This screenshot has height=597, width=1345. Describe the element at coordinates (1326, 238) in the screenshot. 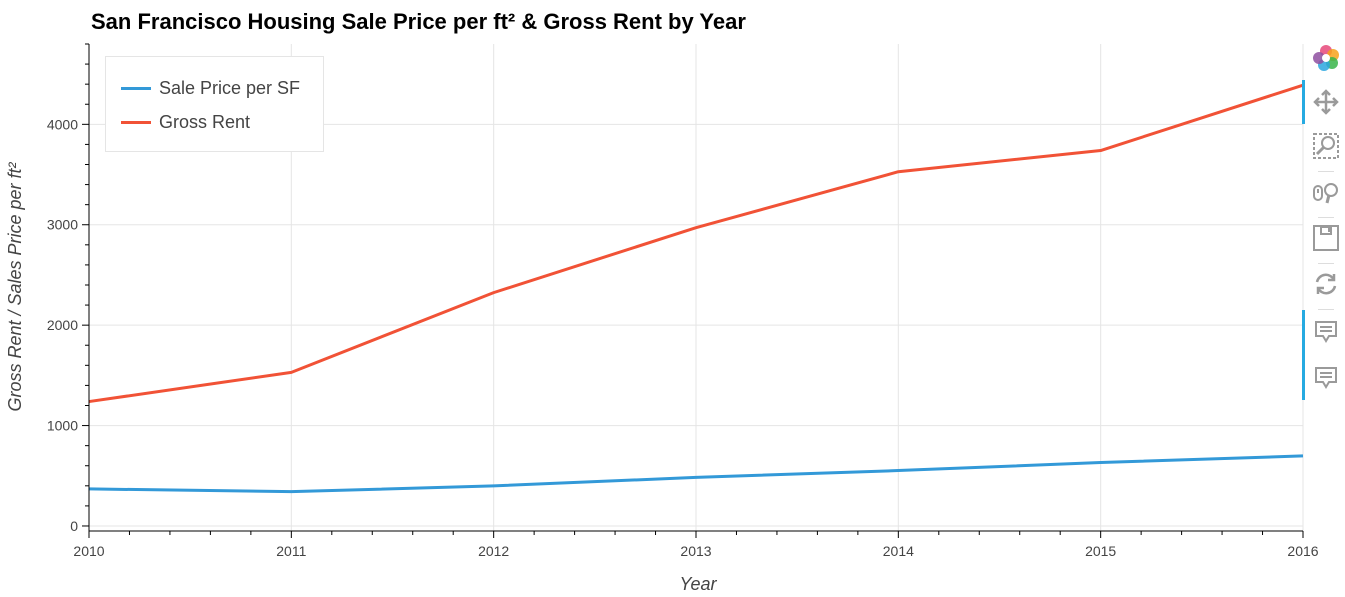

I see `save-icon` at that location.